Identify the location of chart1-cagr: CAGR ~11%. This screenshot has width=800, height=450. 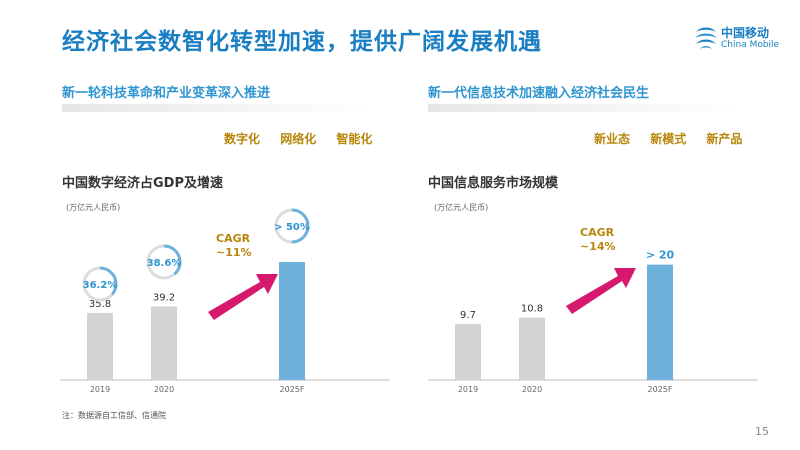
(234, 246).